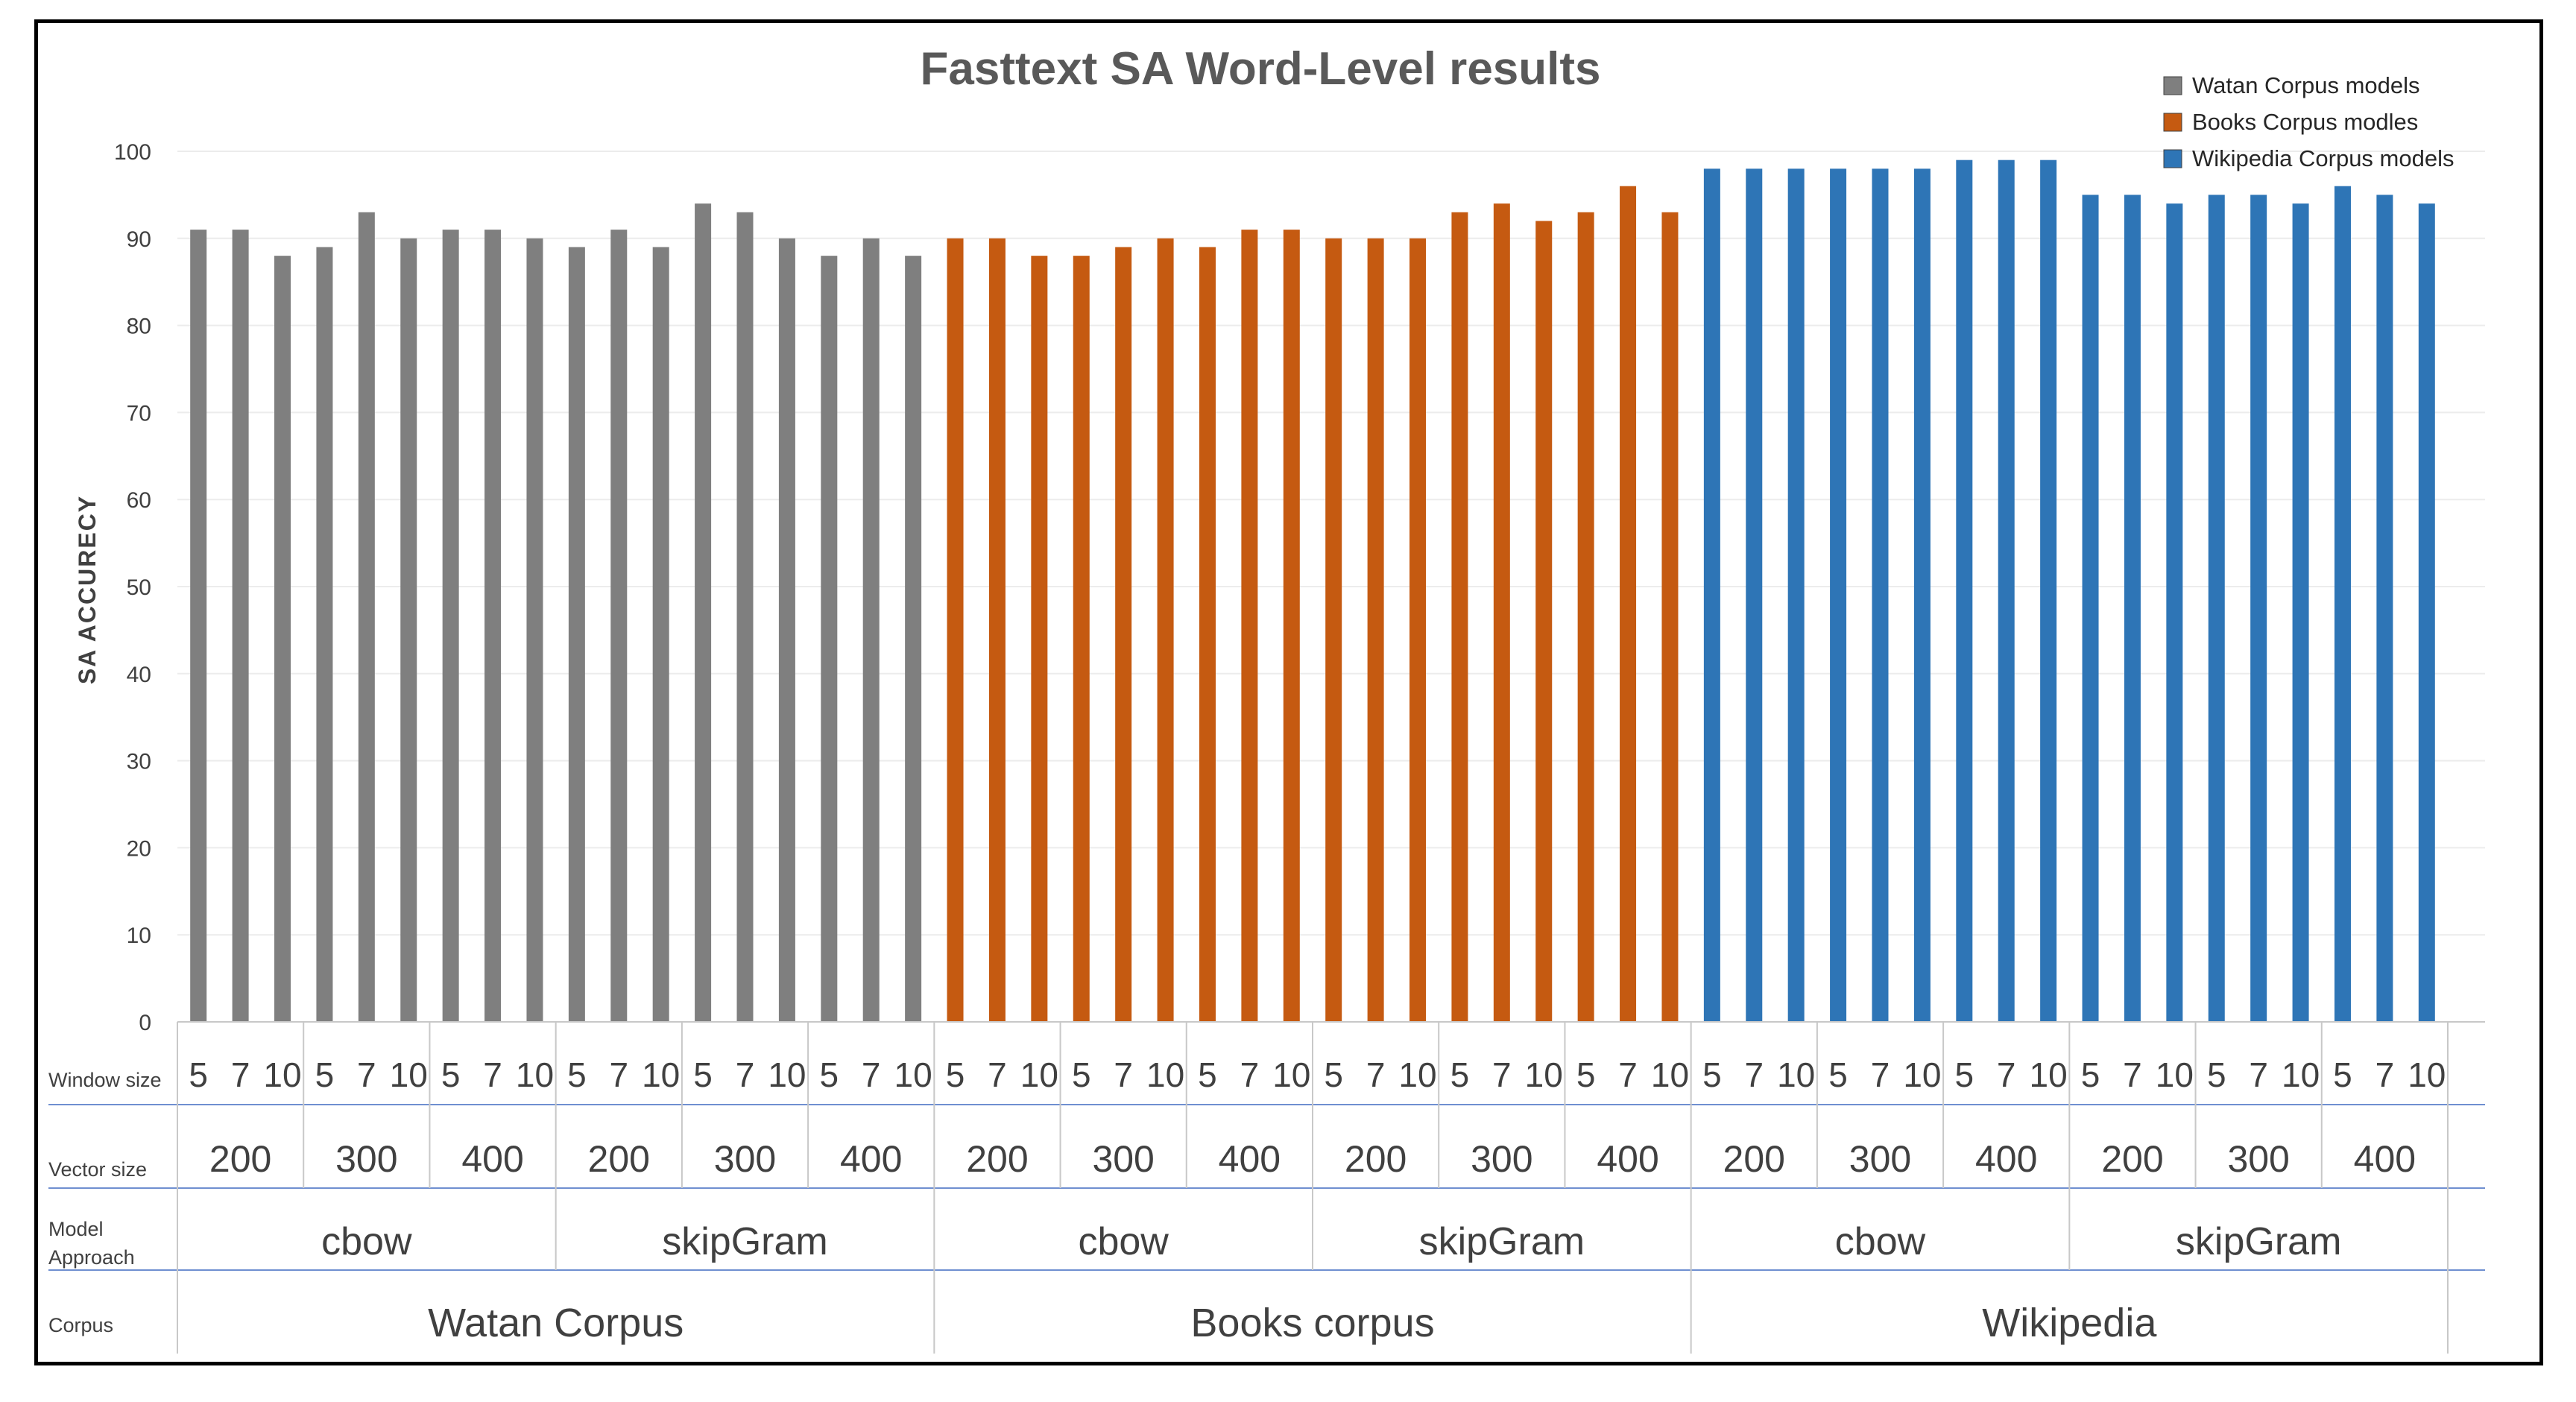 The height and width of the screenshot is (1402, 2576). What do you see at coordinates (1260, 69) in the screenshot?
I see `chart-title: Fasttext SA Word-Level results` at bounding box center [1260, 69].